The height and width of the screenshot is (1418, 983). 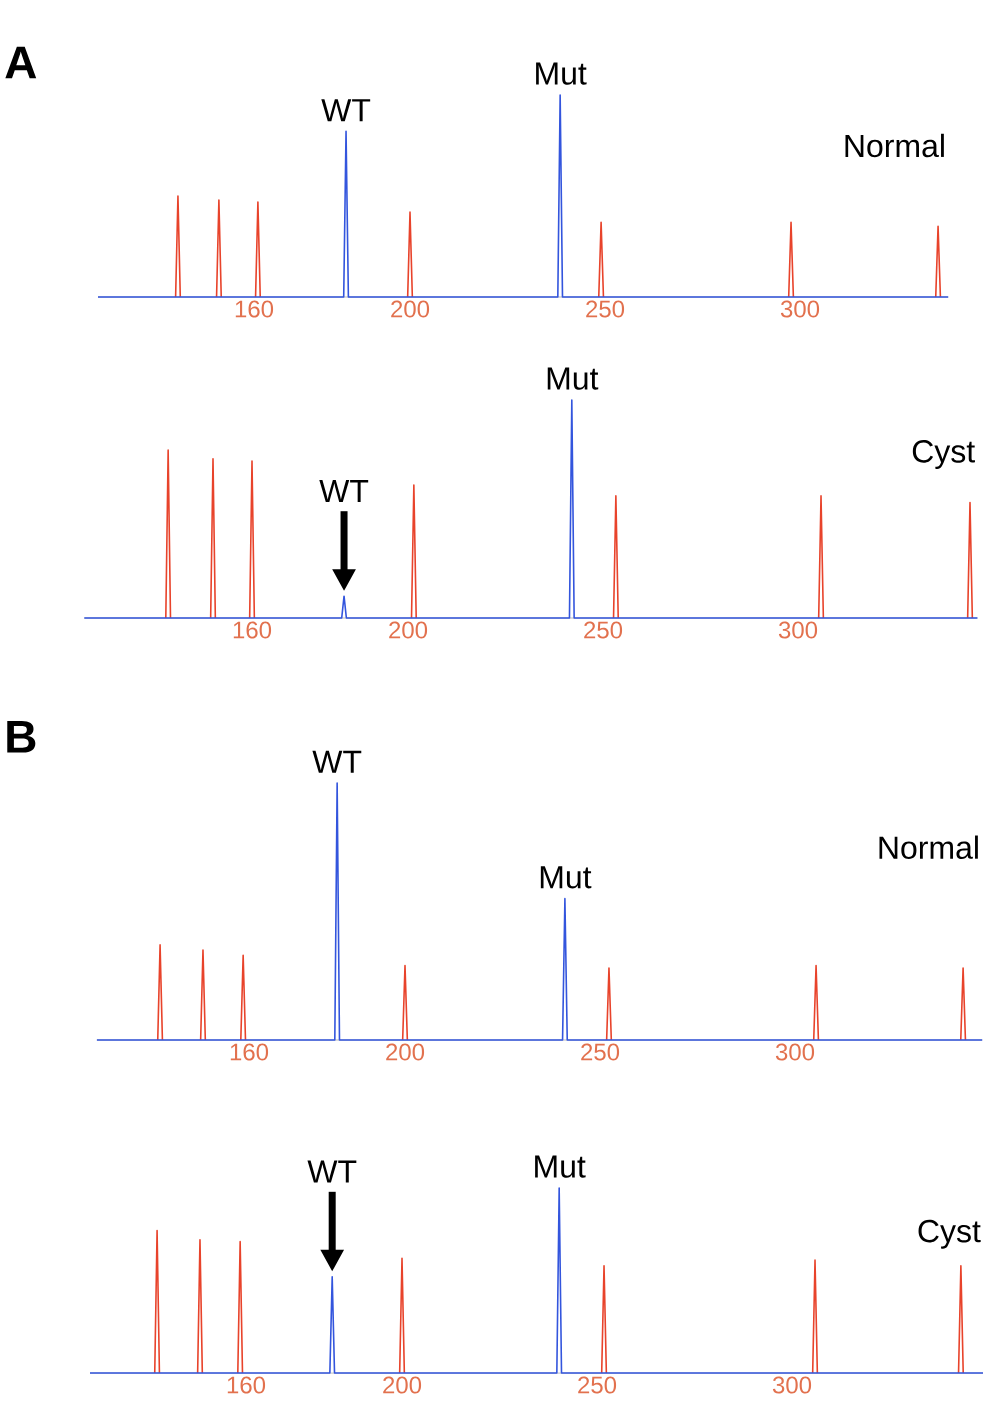 What do you see at coordinates (21, 62) in the screenshot?
I see `chart-title: A` at bounding box center [21, 62].